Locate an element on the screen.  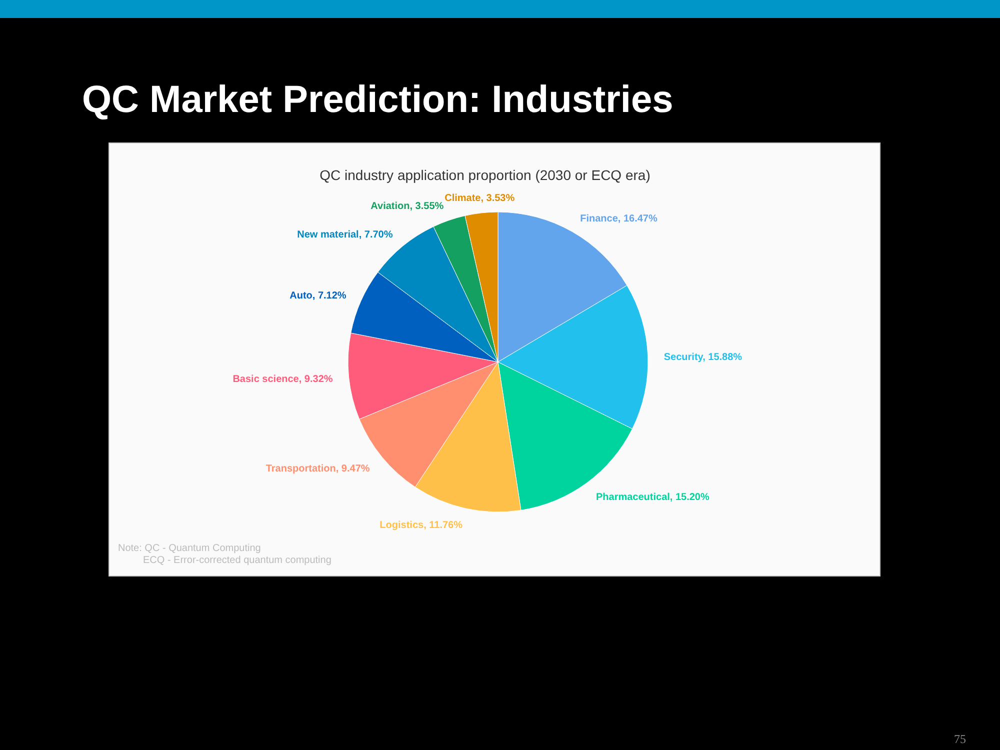
slice-label: New material, 7.70% is located at coordinates (345, 235).